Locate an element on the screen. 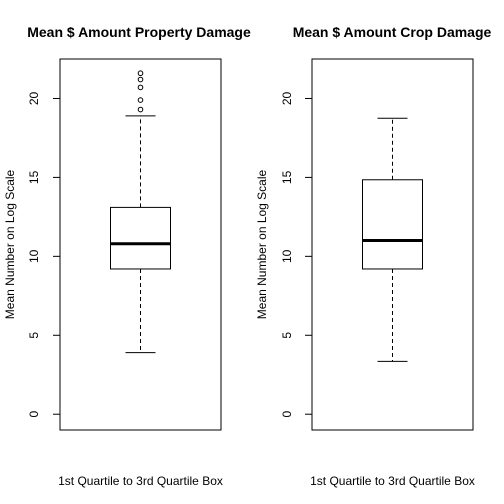 The width and height of the screenshot is (504, 504). chart-title: Mean $ Amount Crop Damage is located at coordinates (392, 32).